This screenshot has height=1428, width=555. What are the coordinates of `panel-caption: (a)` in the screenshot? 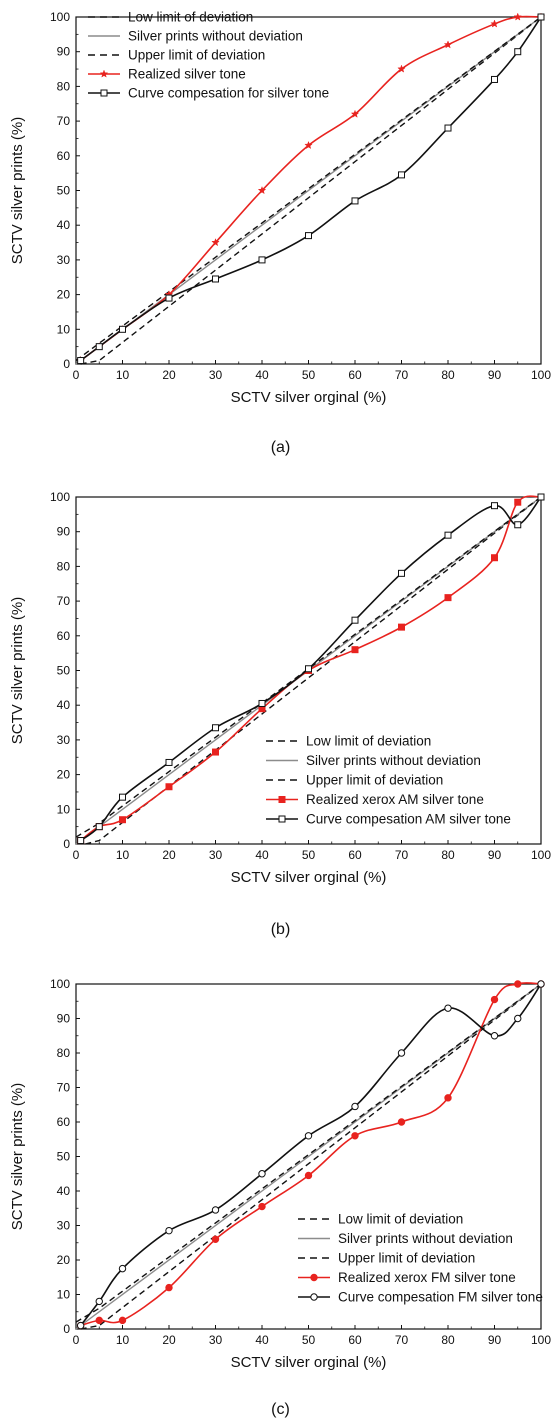 It's located at (281, 447).